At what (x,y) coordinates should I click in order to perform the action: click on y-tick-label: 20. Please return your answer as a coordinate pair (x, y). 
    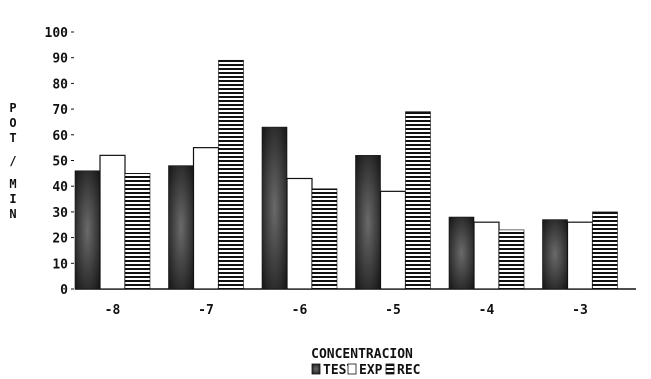
    Looking at the image, I should click on (60, 239).